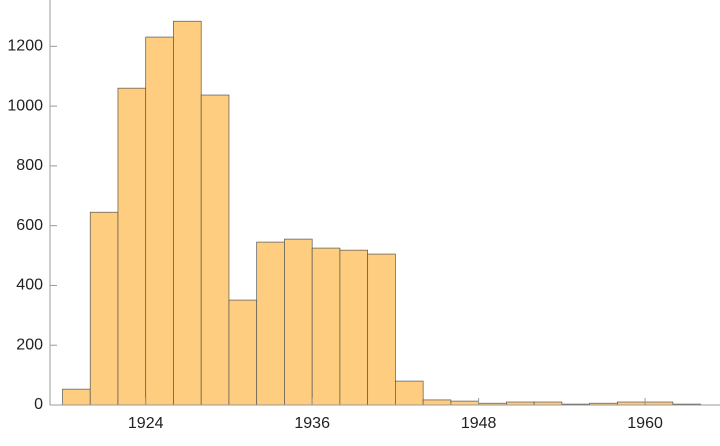  What do you see at coordinates (38, 404) in the screenshot?
I see `y-tick-label: 0` at bounding box center [38, 404].